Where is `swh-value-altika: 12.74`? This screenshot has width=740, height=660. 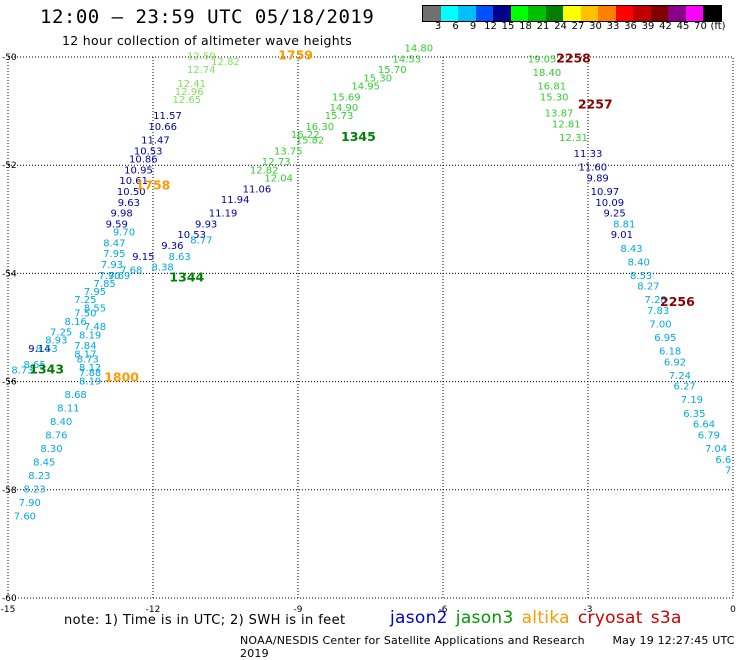 swh-value-altika: 12.74 is located at coordinates (201, 70).